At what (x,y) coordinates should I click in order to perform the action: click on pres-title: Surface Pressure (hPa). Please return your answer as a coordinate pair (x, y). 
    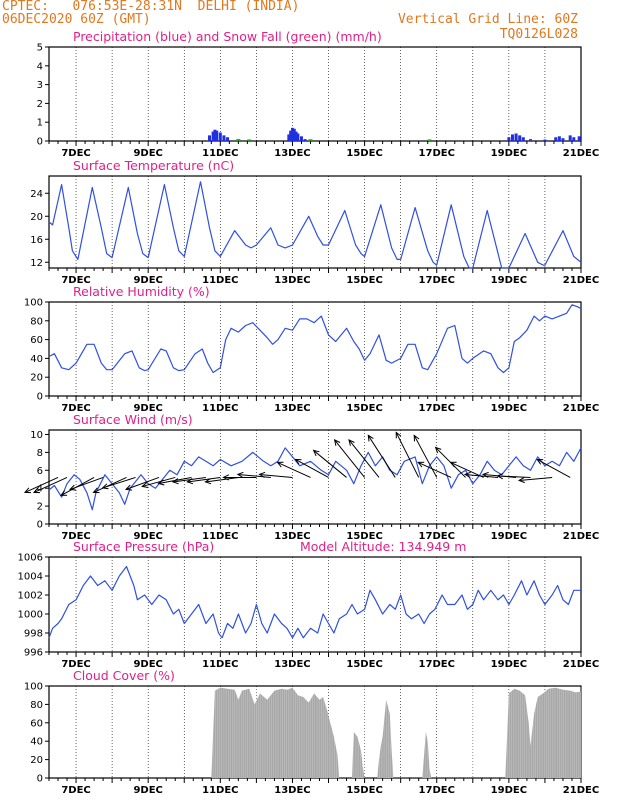
    Looking at the image, I should click on (143, 546).